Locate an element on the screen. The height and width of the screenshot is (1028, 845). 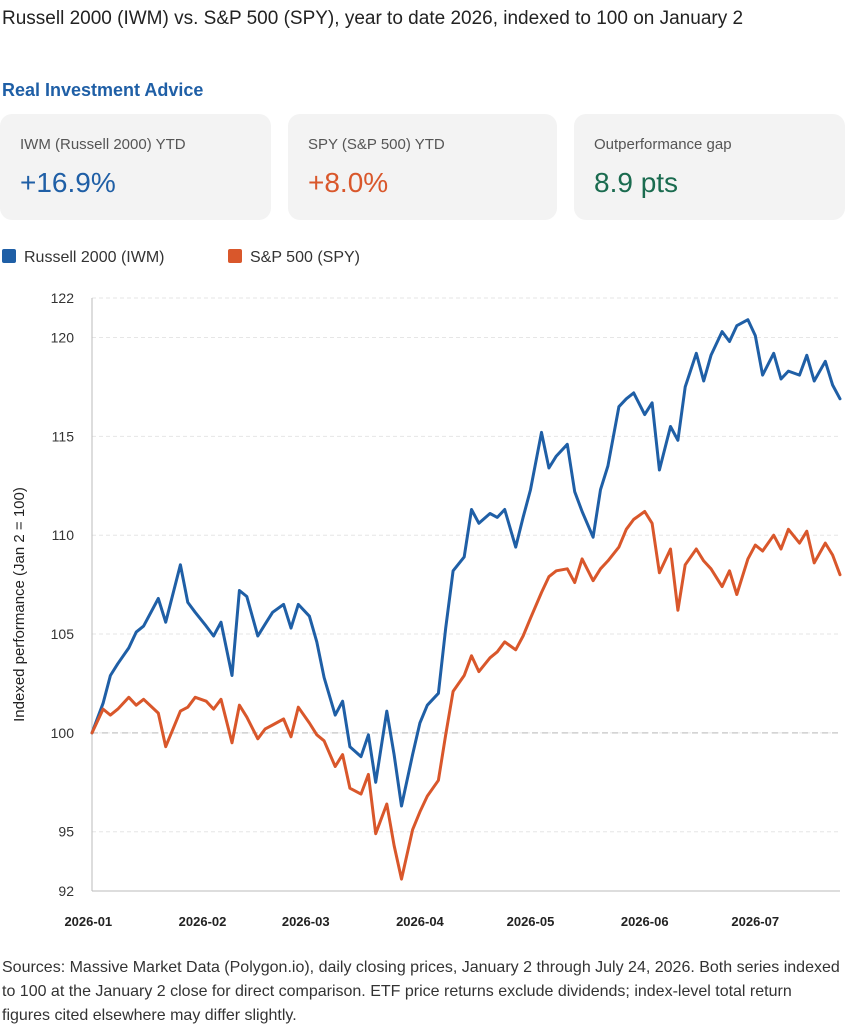
x-tick-2026-07: 2026-07 is located at coordinates (755, 921).